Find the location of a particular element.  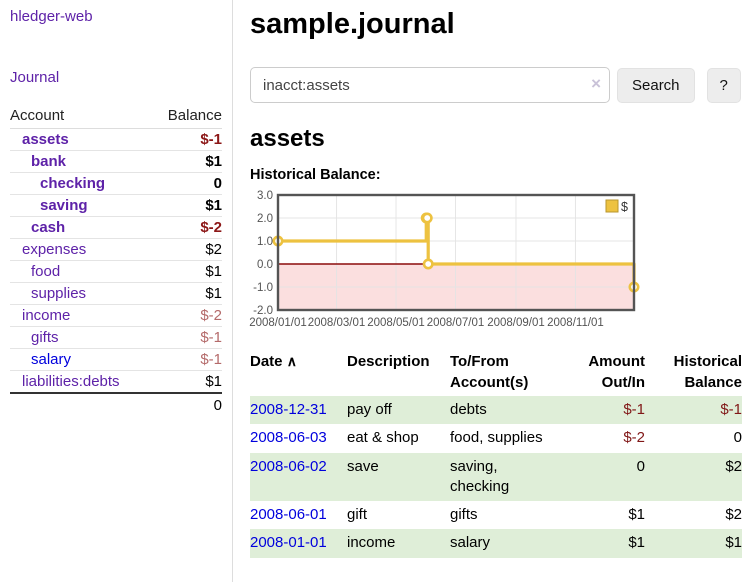

account-link-cash: cash is located at coordinates (48, 227).